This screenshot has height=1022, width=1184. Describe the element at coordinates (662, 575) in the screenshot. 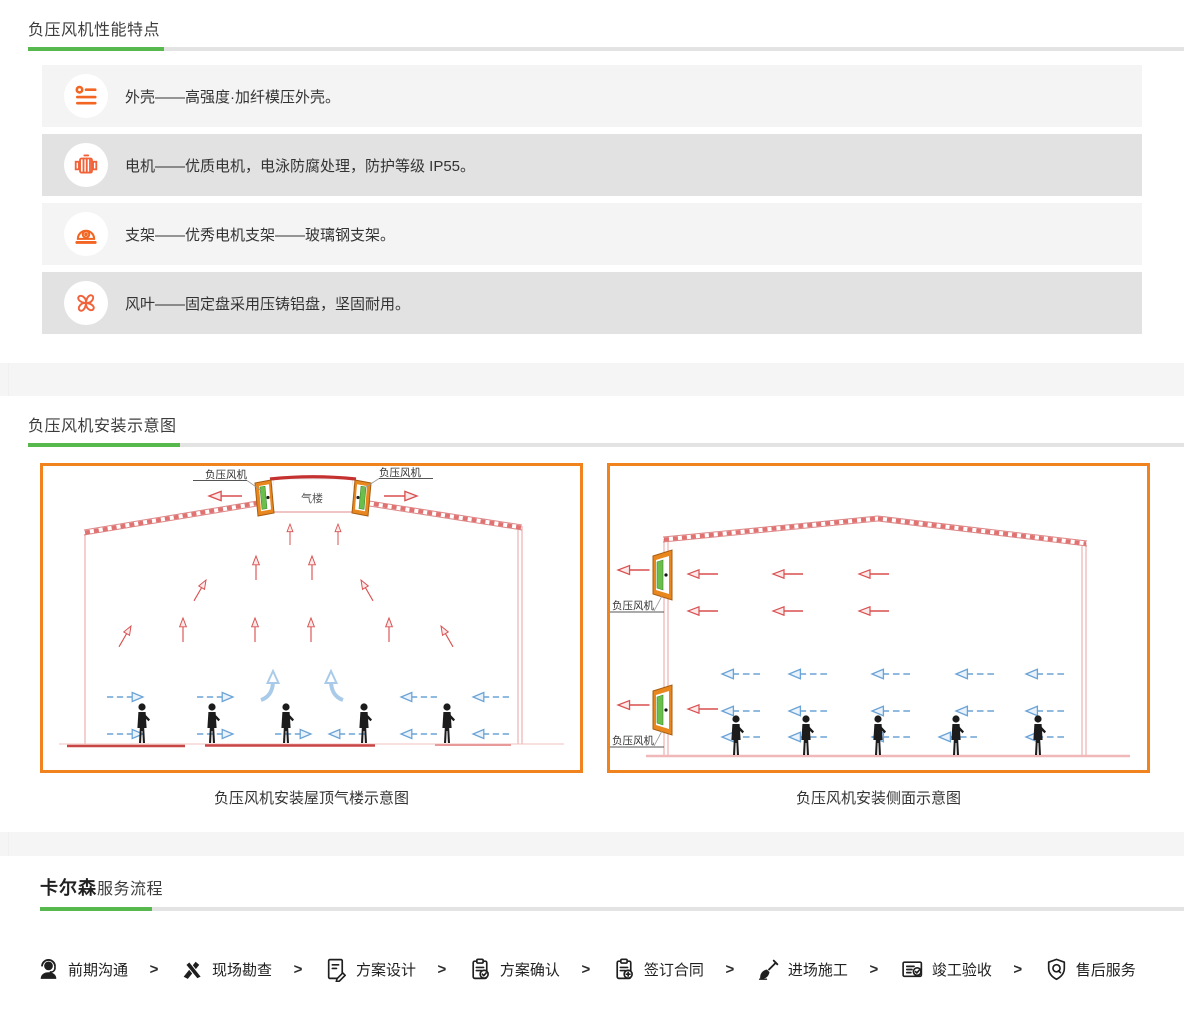

I see `wall-fan-top` at that location.